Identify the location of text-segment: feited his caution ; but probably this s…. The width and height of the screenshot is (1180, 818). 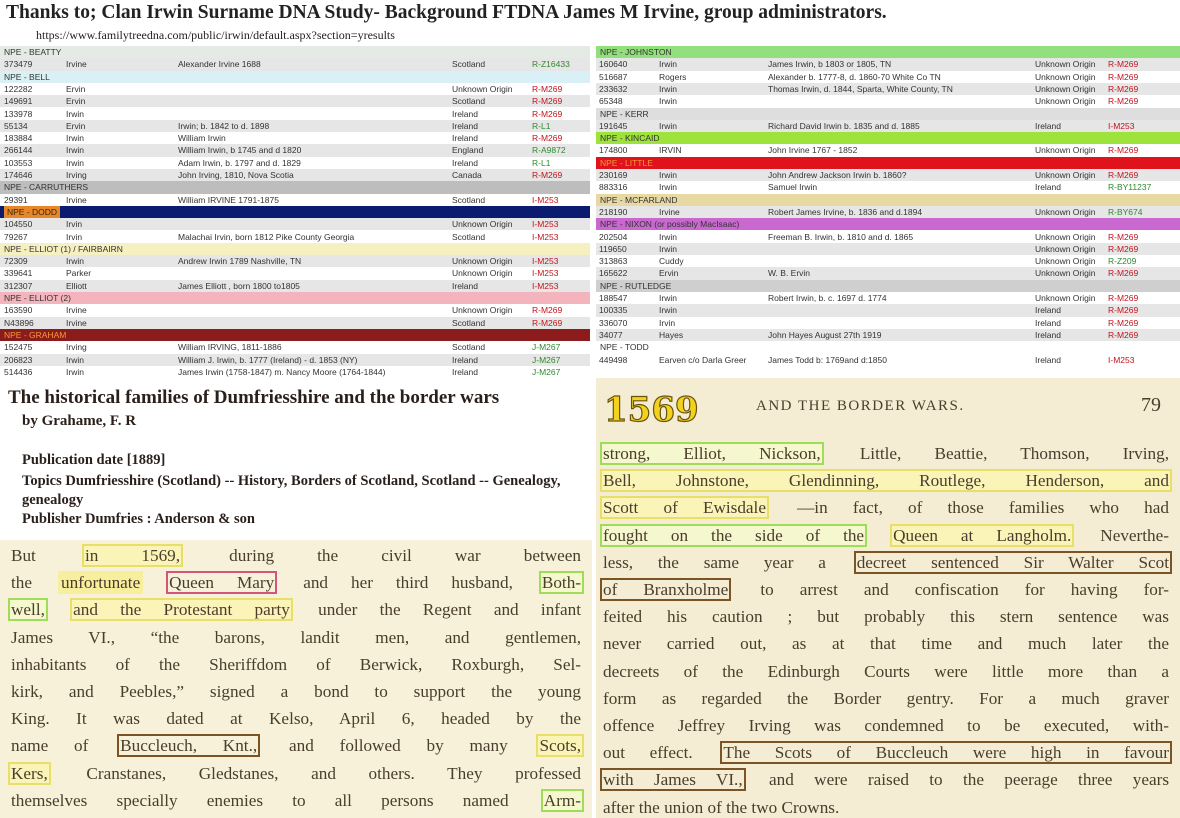
(886, 617).